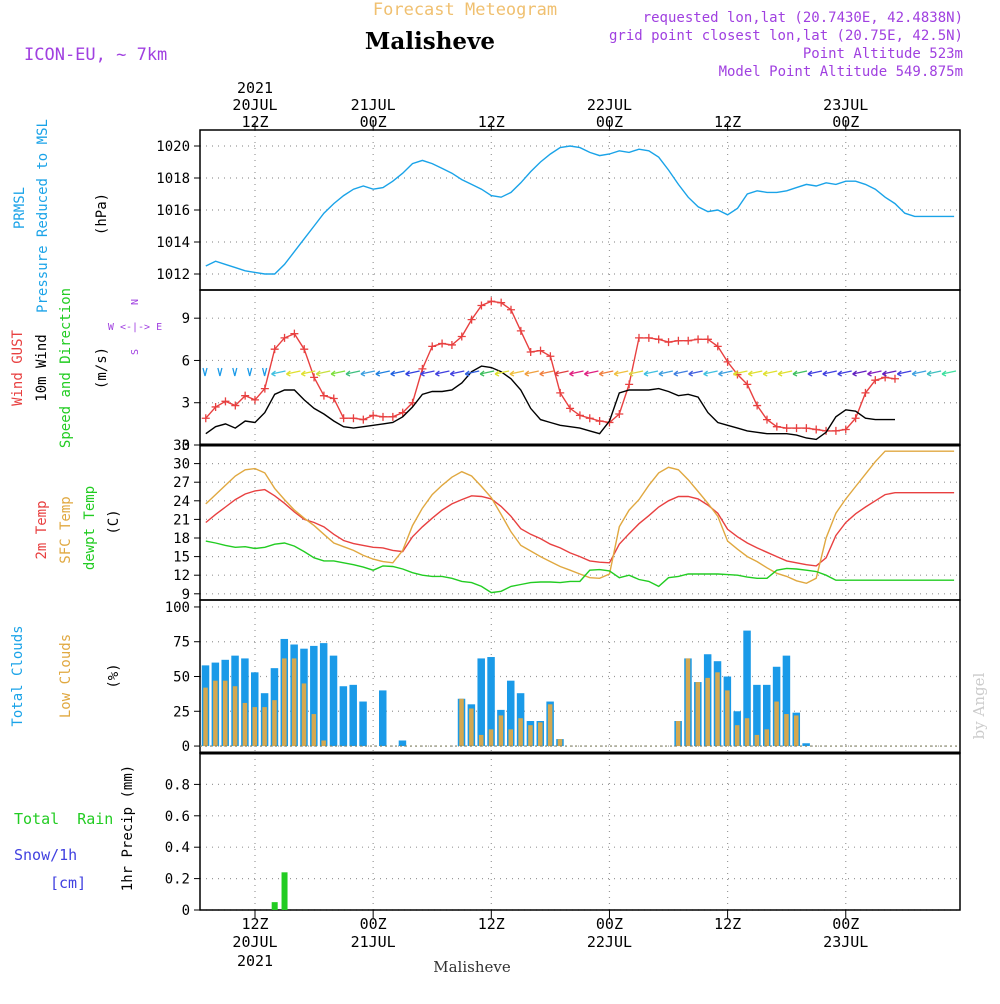 The width and height of the screenshot is (1000, 1004). I want to click on cloud-unit: (%), so click(114, 675).